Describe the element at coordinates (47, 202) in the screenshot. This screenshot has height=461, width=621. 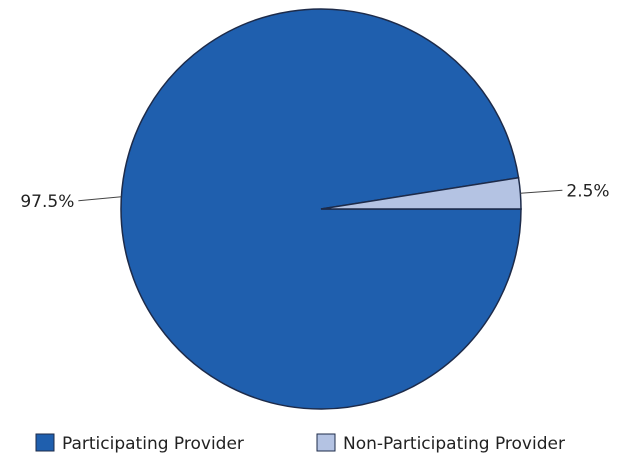
I see `data-label-participating: 97.5%` at that location.